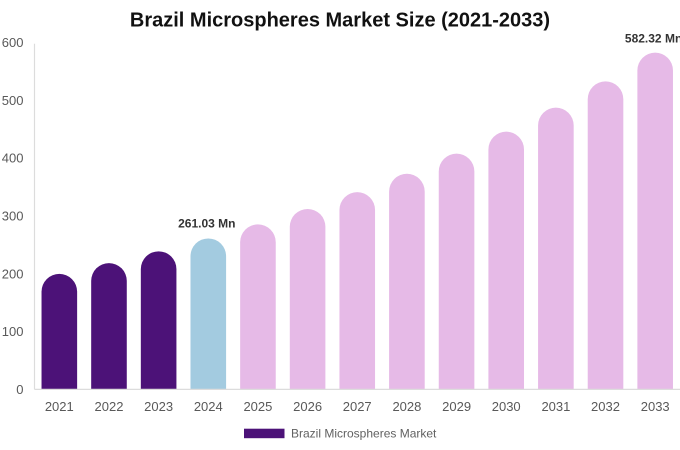 The width and height of the screenshot is (680, 450). Describe the element at coordinates (13, 158) in the screenshot. I see `svg-text: 400` at that location.